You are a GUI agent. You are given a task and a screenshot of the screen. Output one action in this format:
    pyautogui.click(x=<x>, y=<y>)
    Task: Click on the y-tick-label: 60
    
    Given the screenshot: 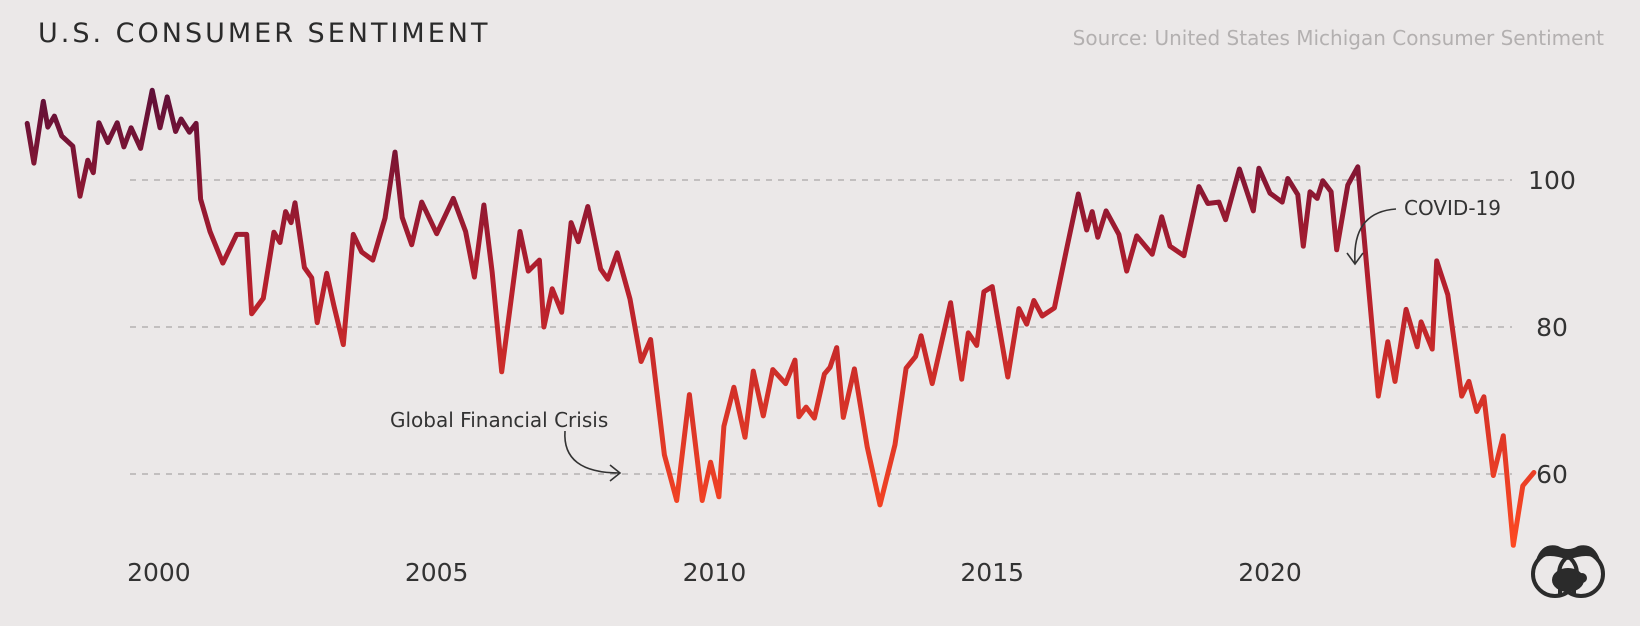 What is the action you would take?
    pyautogui.click(x=1552, y=474)
    